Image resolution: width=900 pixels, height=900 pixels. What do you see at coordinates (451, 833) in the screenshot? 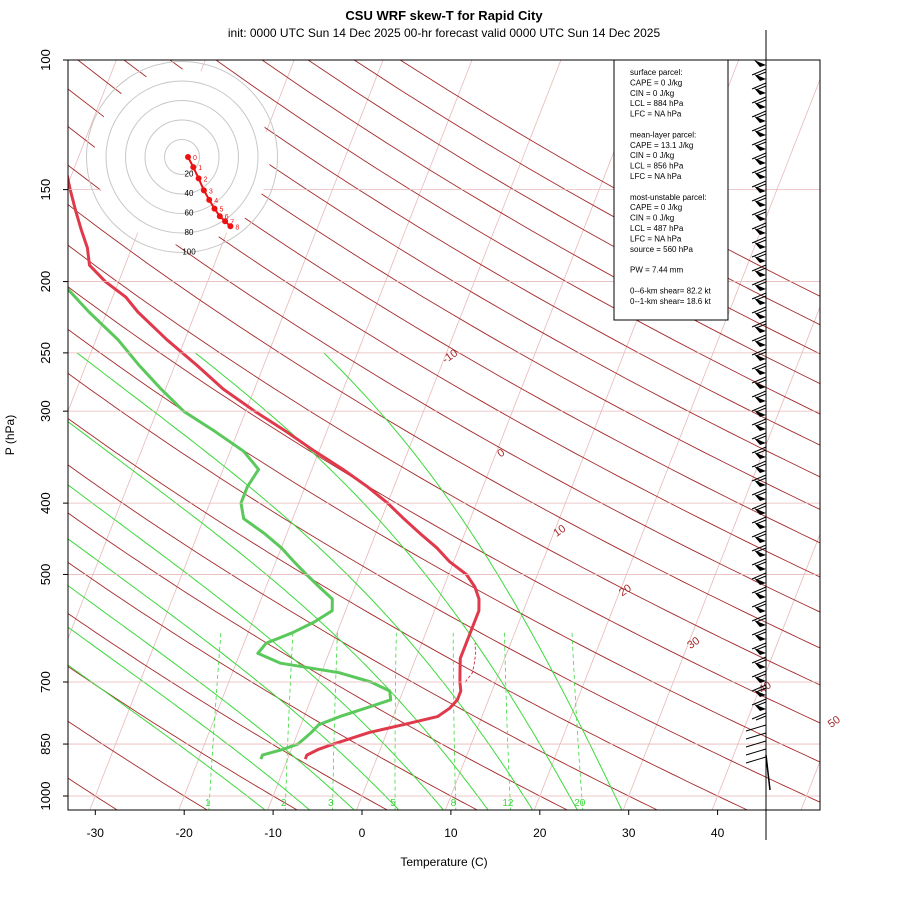
I see `x-tick-label: 10` at bounding box center [451, 833].